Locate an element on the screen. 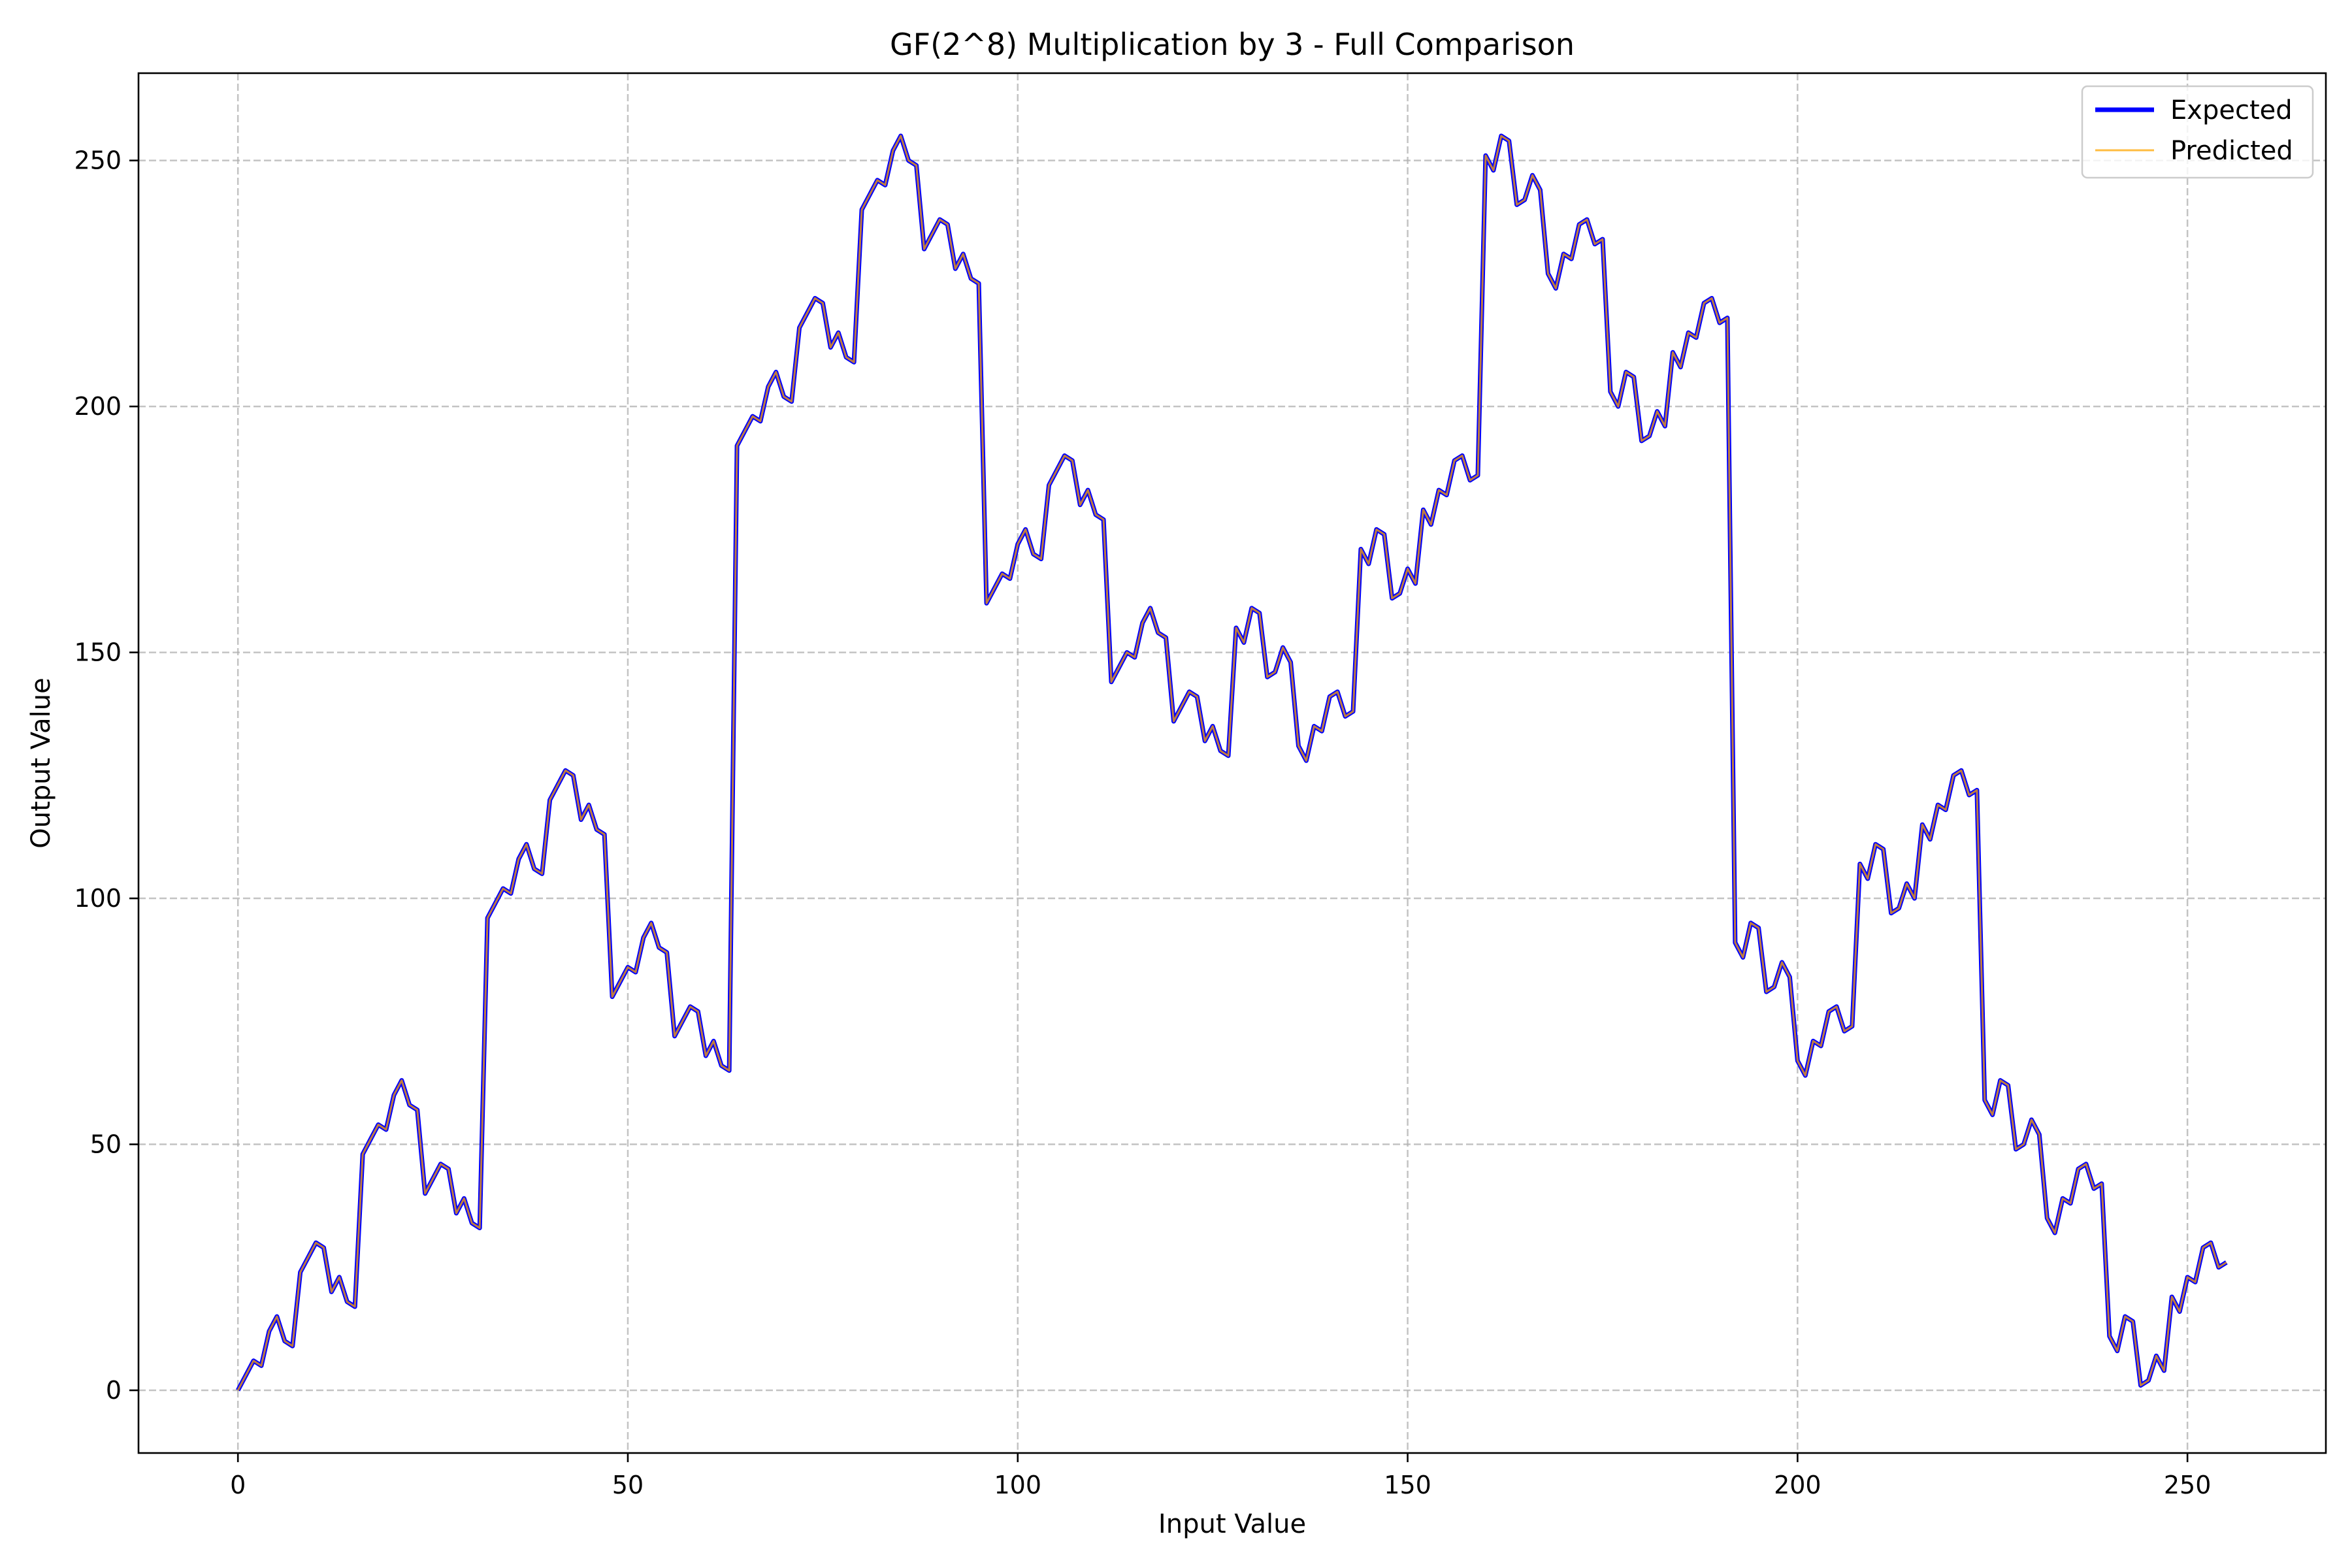  x-tick-label: 200 is located at coordinates (1797, 1485).